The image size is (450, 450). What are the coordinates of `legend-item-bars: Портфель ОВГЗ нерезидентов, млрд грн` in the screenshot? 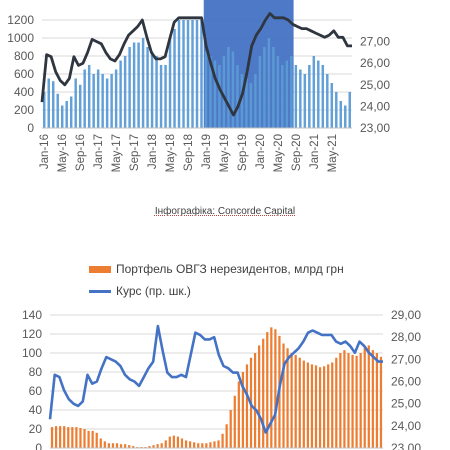 It's located at (216, 269).